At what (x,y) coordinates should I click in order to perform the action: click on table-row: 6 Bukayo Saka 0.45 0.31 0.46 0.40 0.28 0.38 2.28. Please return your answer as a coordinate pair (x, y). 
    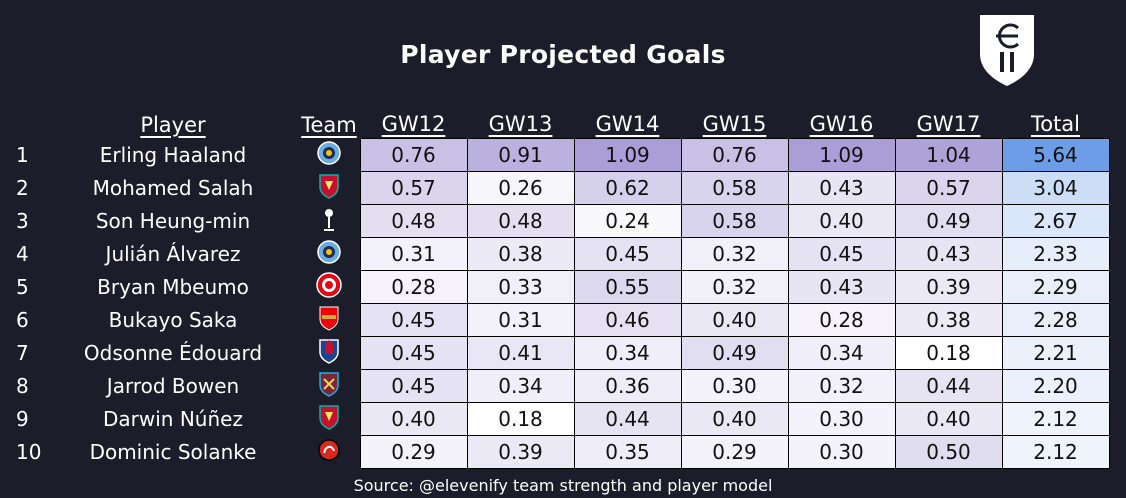
    Looking at the image, I should click on (555, 320).